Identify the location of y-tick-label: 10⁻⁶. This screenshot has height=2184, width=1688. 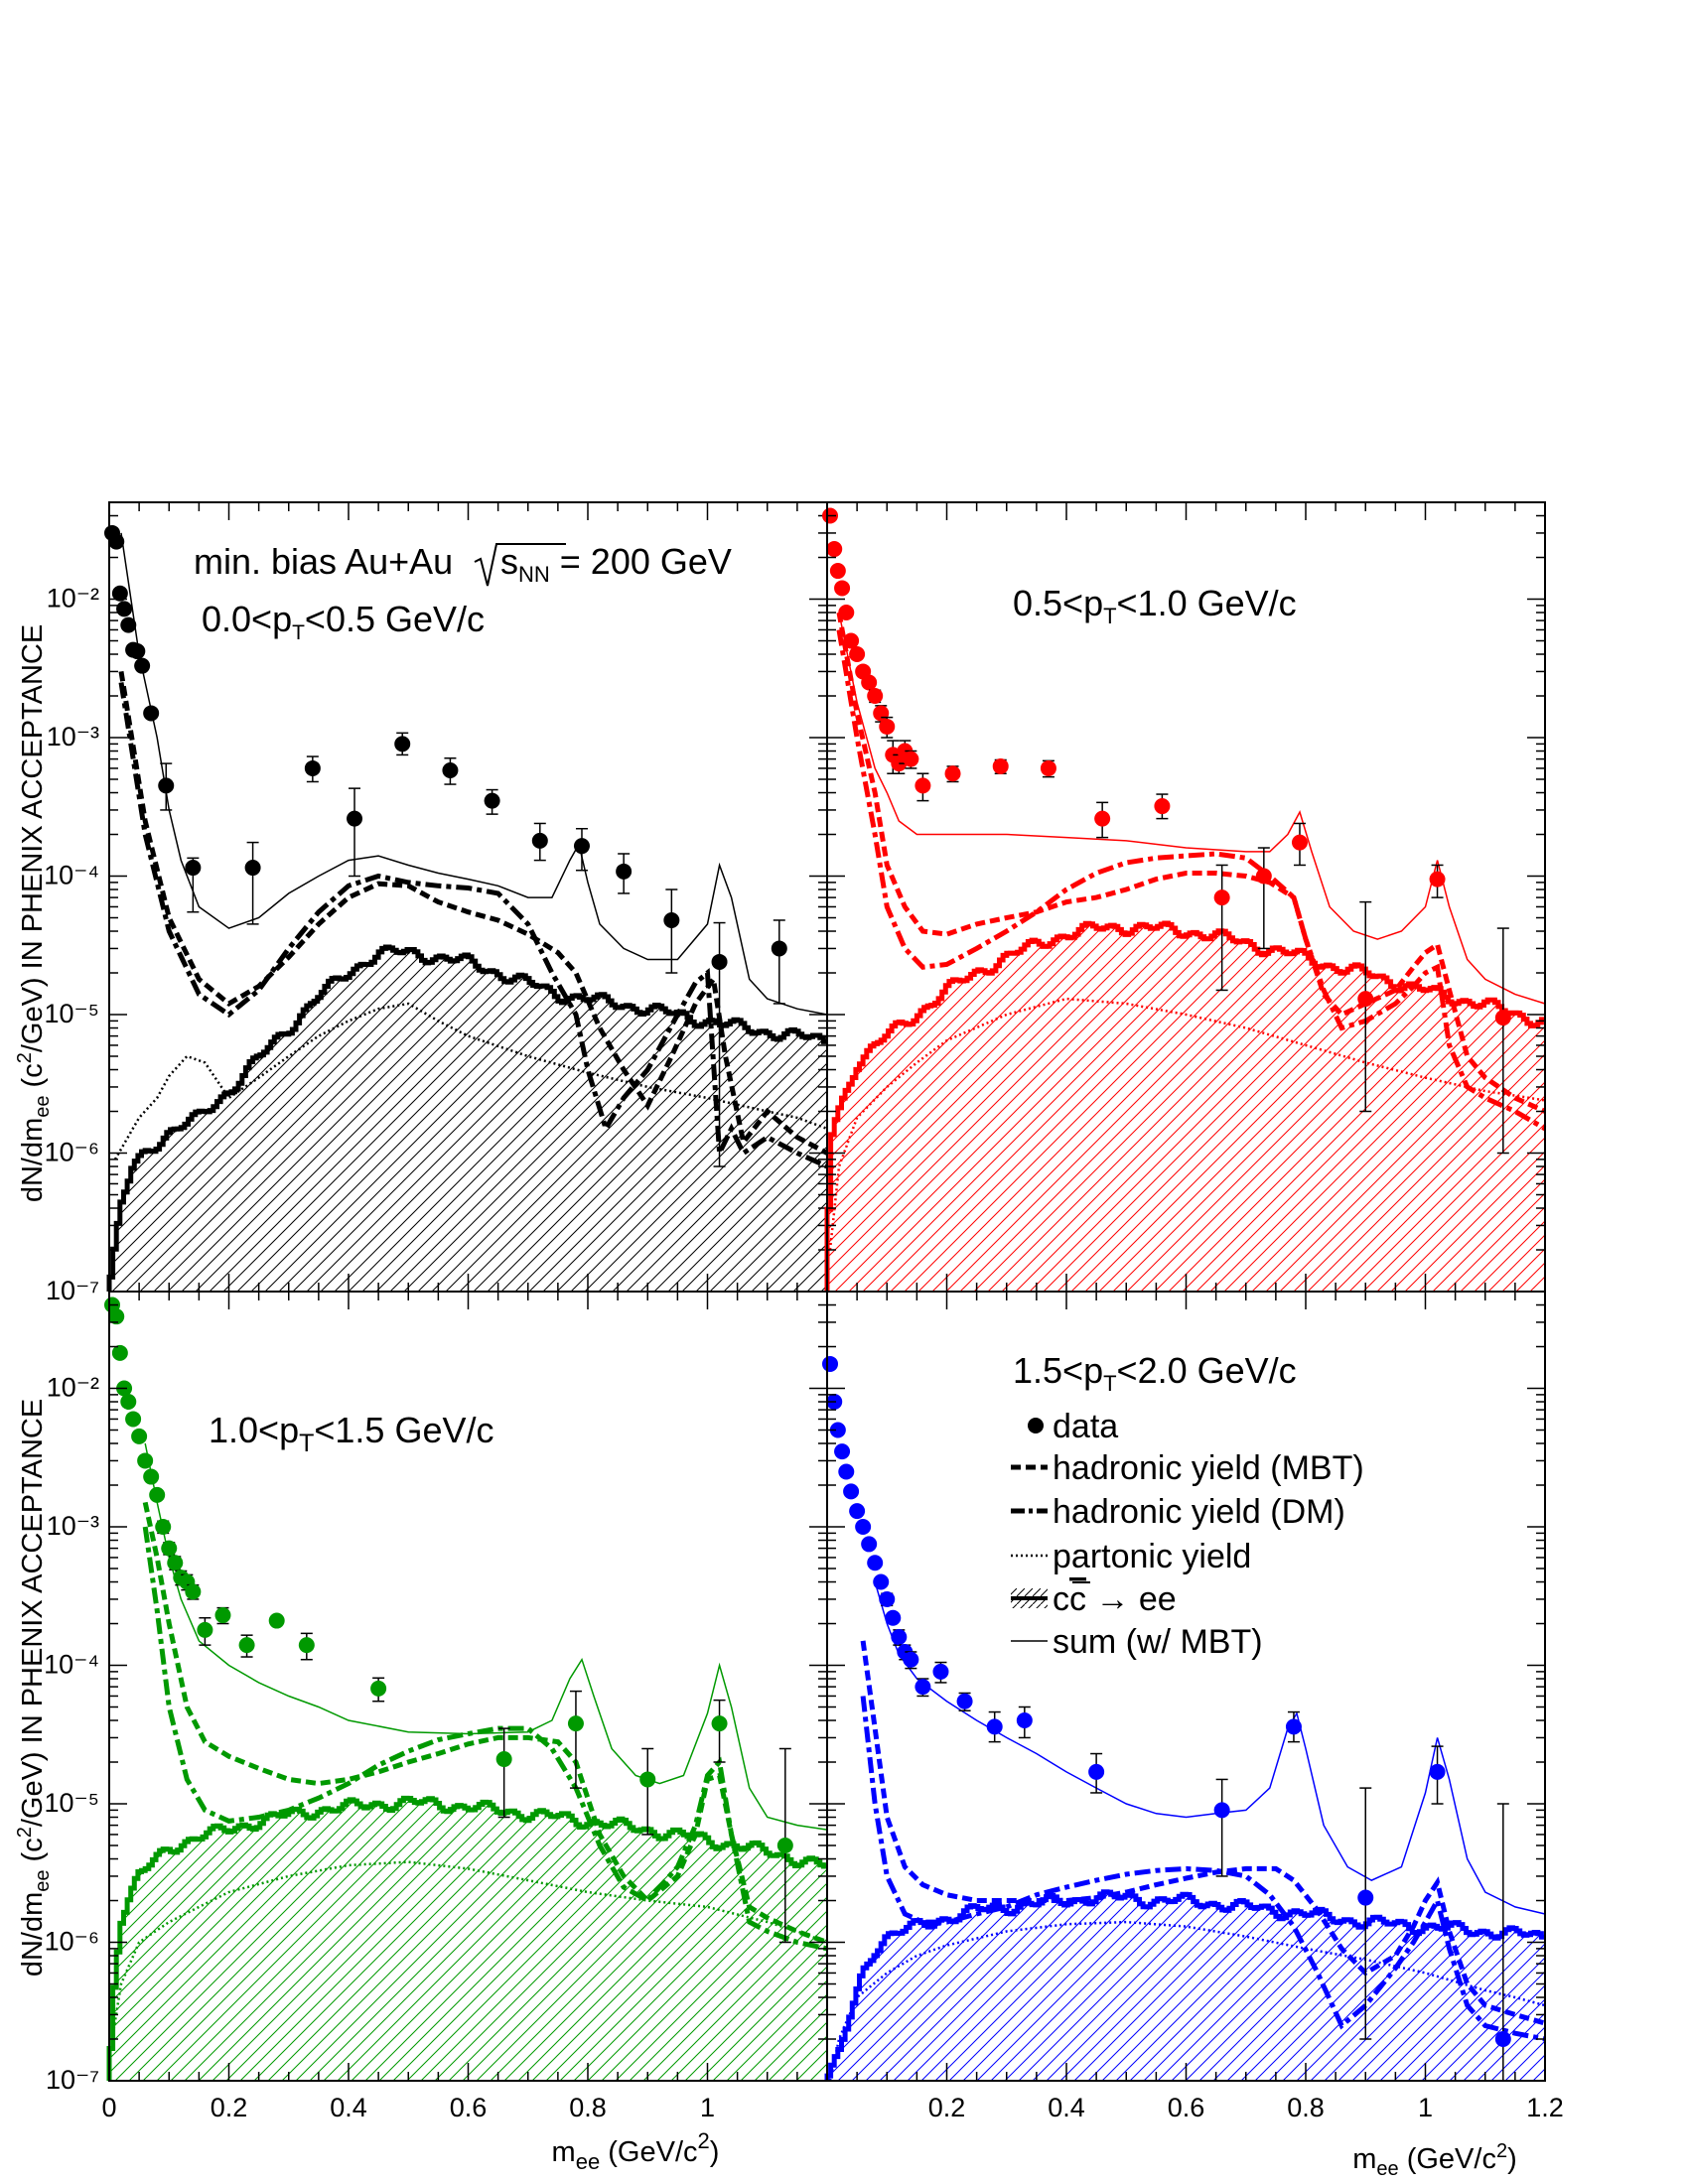
(72, 1152).